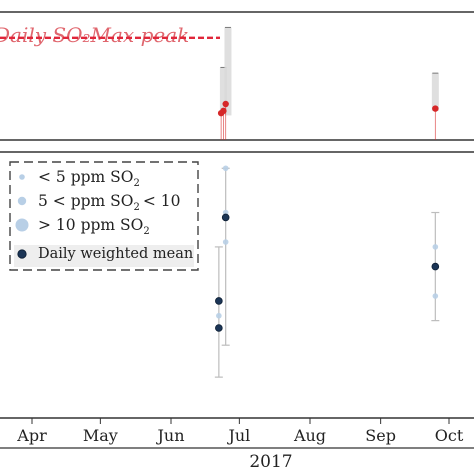 This screenshot has width=474, height=474. What do you see at coordinates (22, 177) in the screenshot?
I see `legend-marker-small` at bounding box center [22, 177].